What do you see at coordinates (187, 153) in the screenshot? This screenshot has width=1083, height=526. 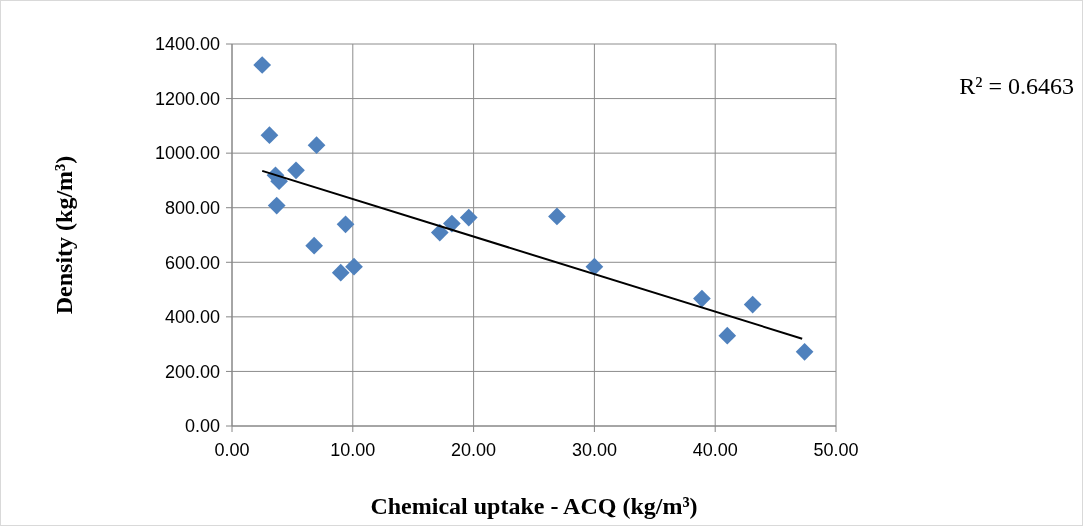 I see `y-tick-label: 1000.00` at bounding box center [187, 153].